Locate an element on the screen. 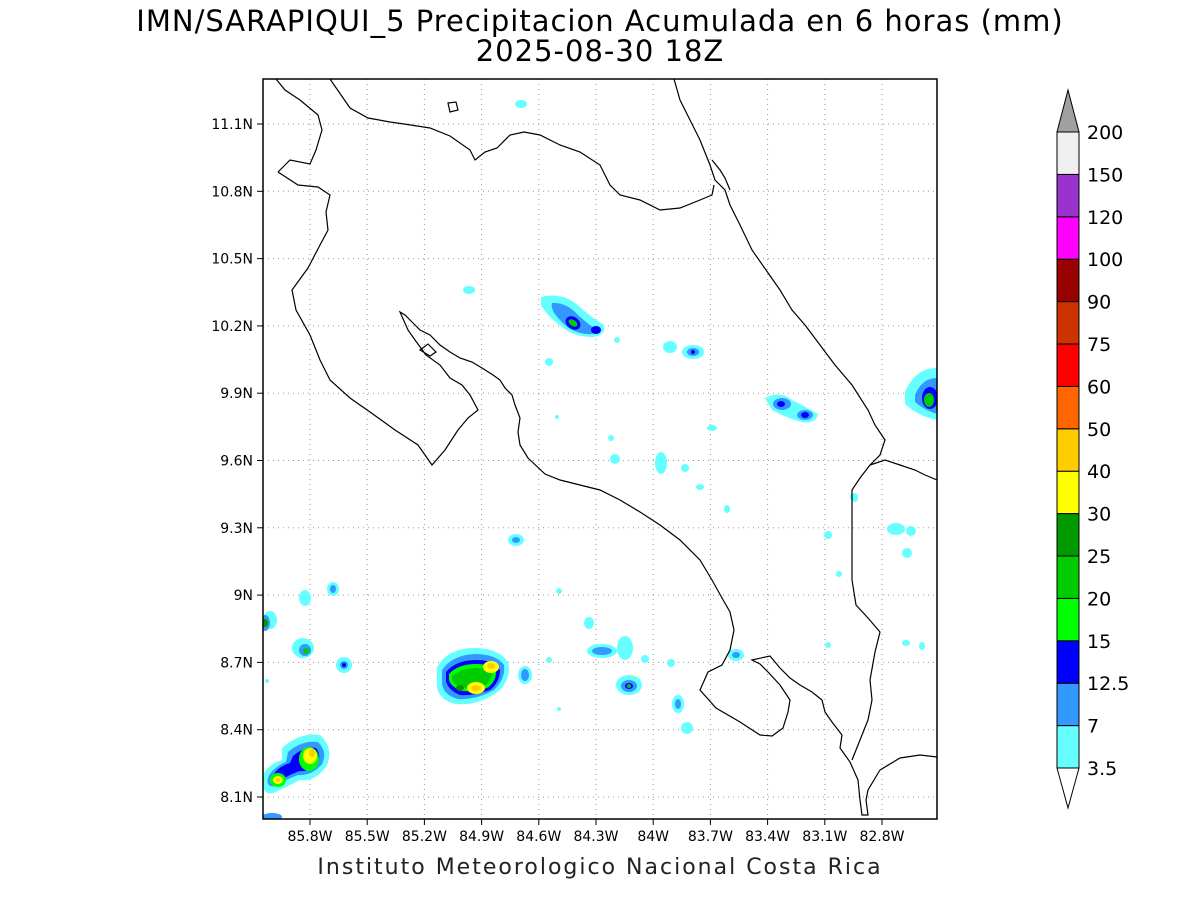  lake-nicaragua-shore is located at coordinates (522, 145).